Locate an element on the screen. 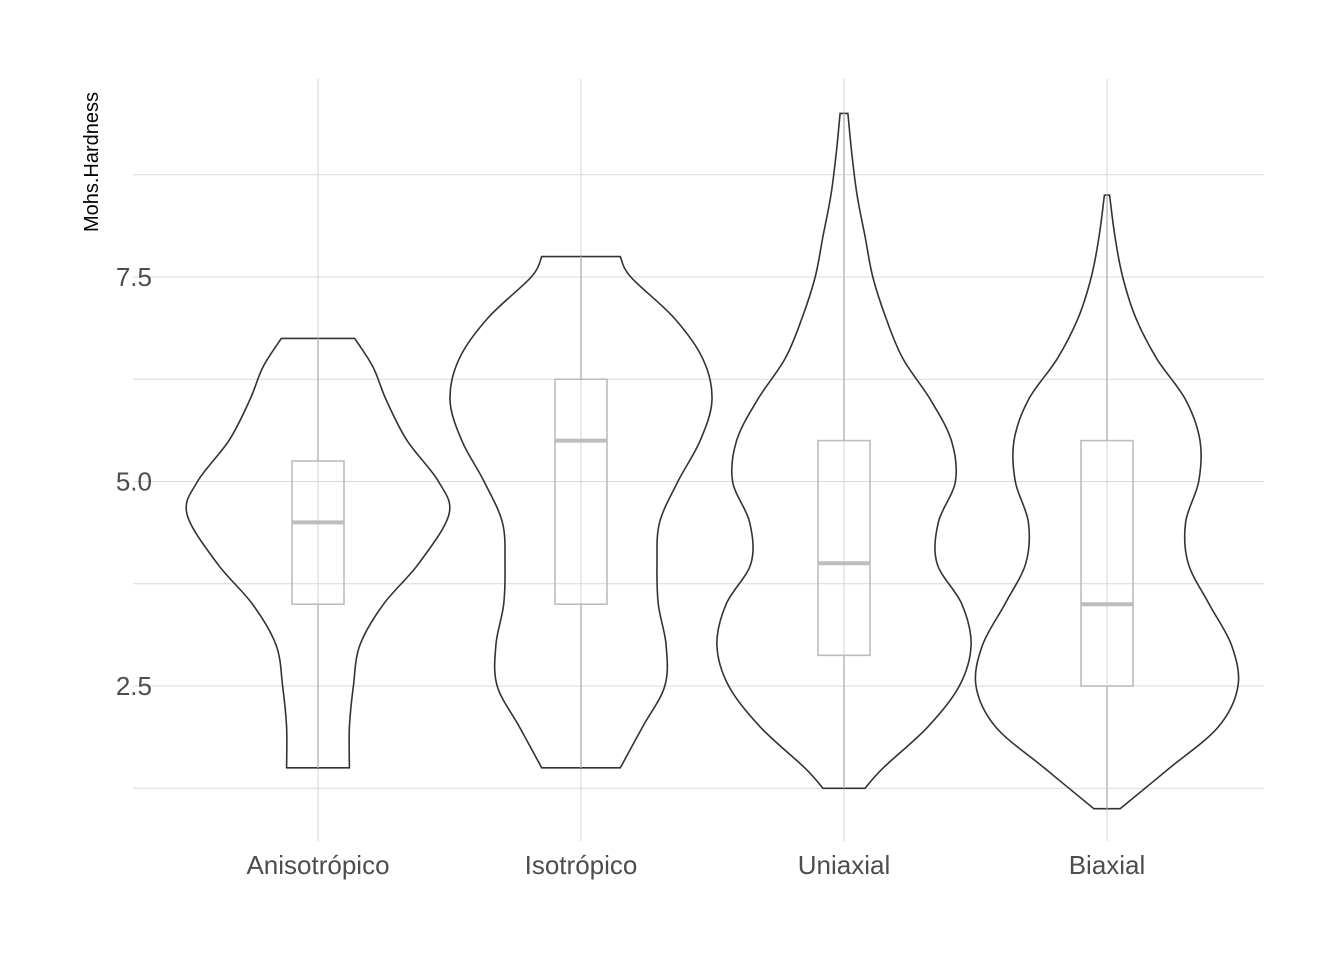 This screenshot has width=1344, height=960. y-tick-label: 2.5 is located at coordinates (134, 686).